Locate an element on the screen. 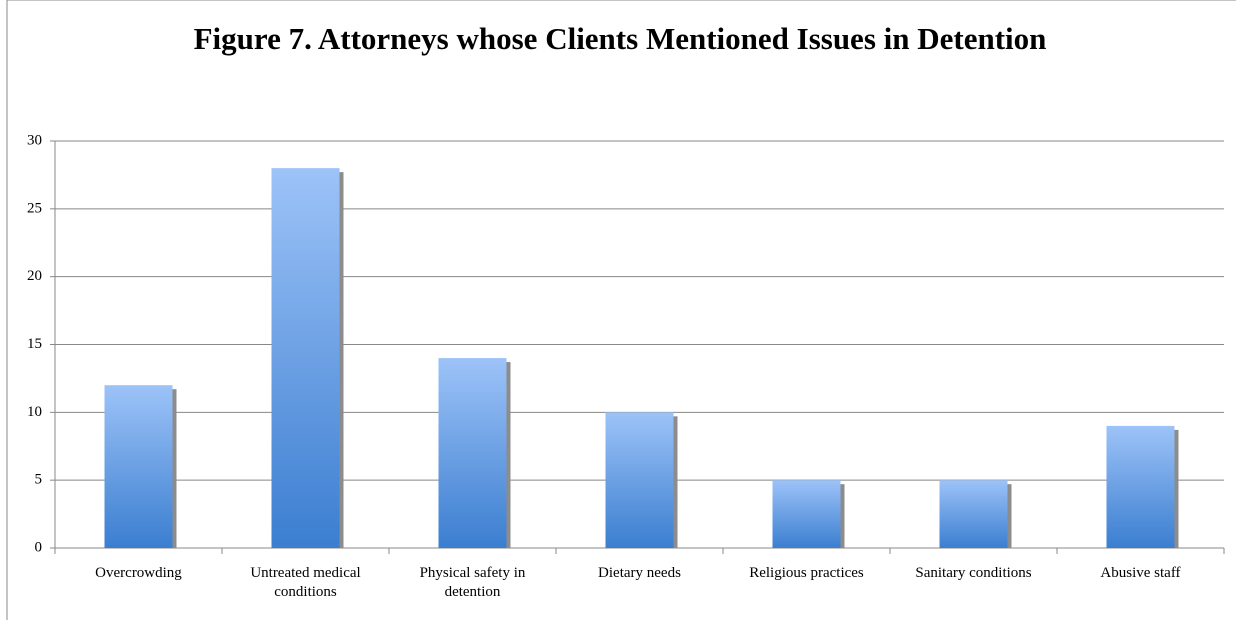 The height and width of the screenshot is (620, 1236). y-tick-label: 20 is located at coordinates (34, 276).